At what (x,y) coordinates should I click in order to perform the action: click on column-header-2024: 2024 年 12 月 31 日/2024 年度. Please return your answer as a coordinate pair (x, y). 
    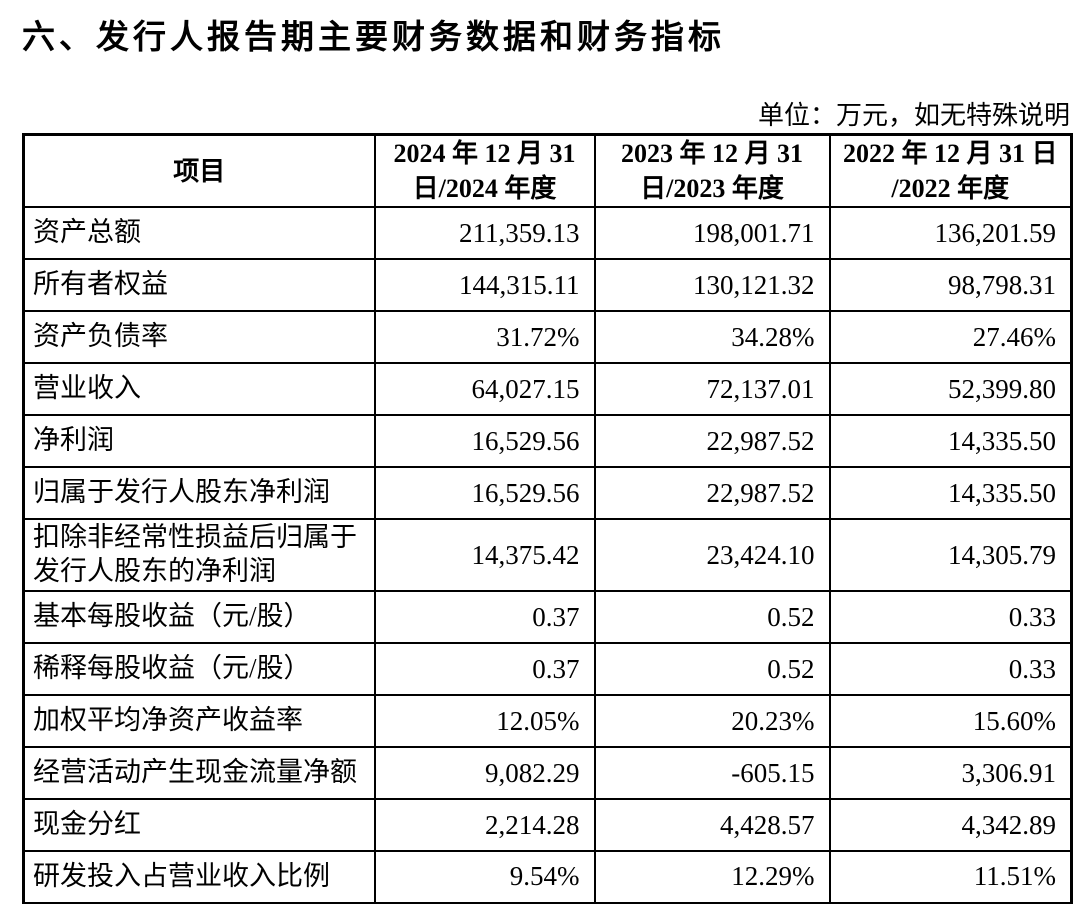
    Looking at the image, I should click on (484, 171).